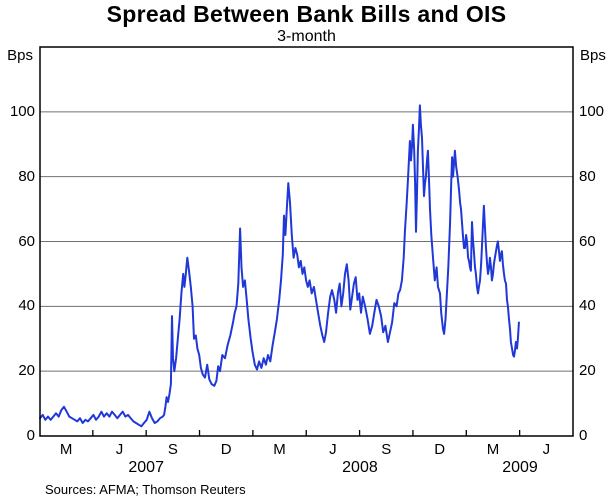 The width and height of the screenshot is (613, 501). I want to click on x-tick-label-1-J: J, so click(119, 449).